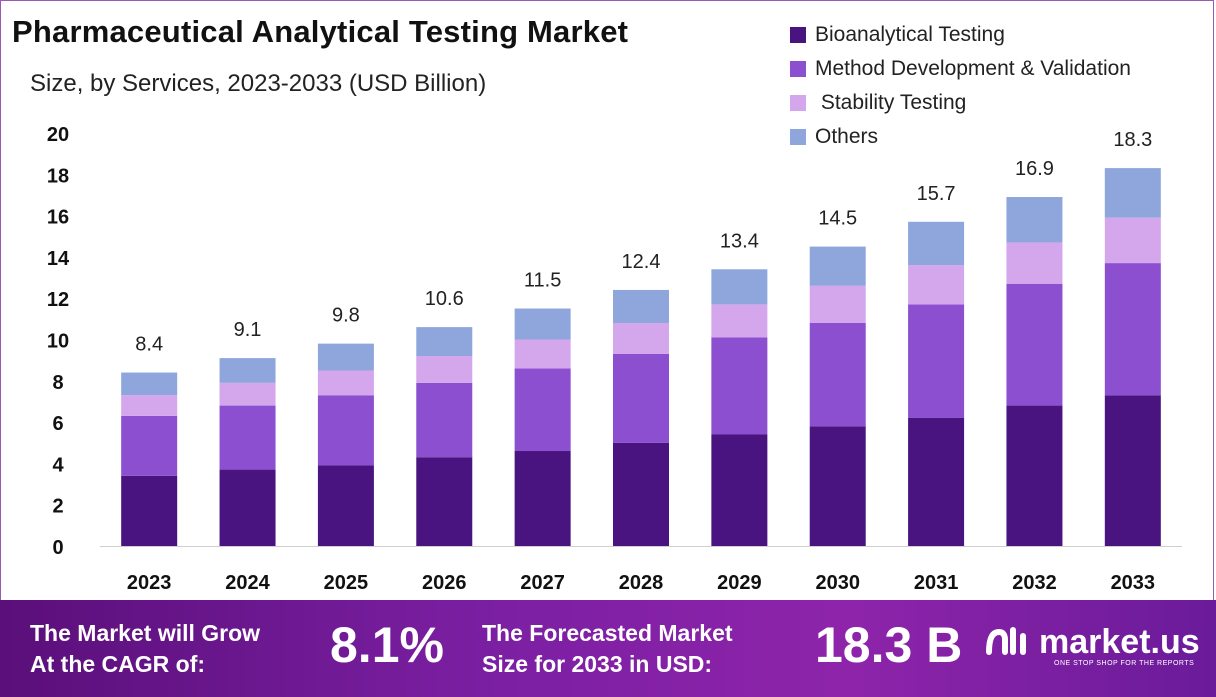 Image resolution: width=1216 pixels, height=697 pixels. What do you see at coordinates (1133, 583) in the screenshot?
I see `x-tick-label: 2033` at bounding box center [1133, 583].